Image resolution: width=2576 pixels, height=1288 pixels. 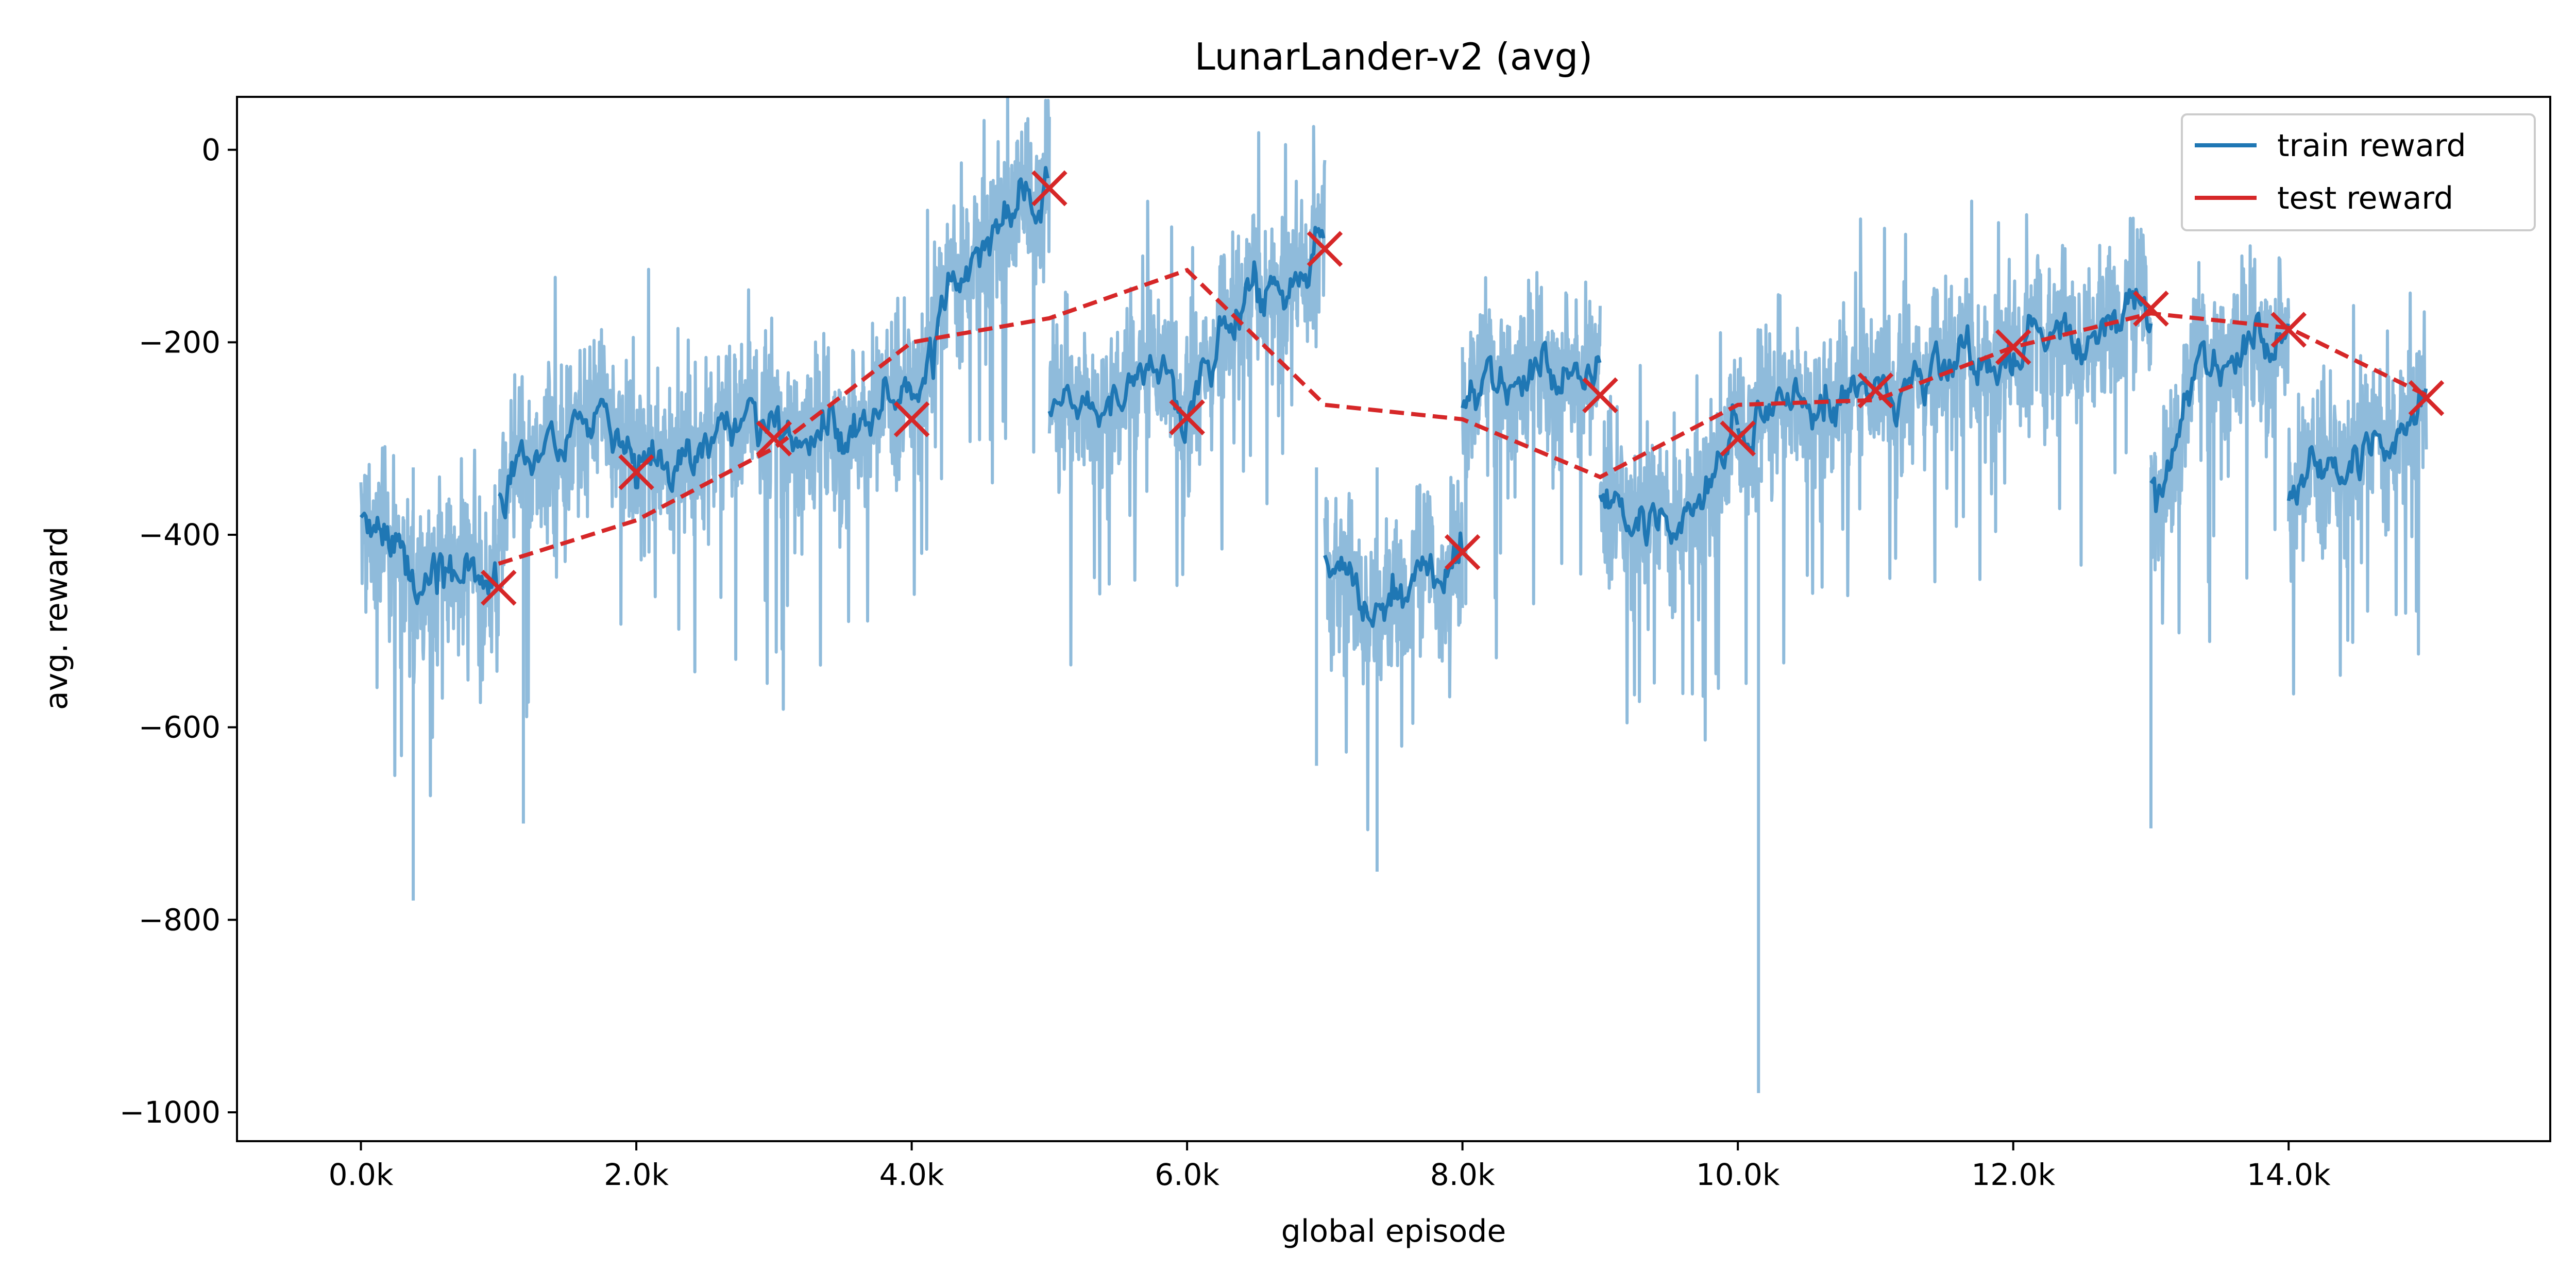 What do you see at coordinates (911, 1174) in the screenshot?
I see `x-tick-label-2: 4.0k` at bounding box center [911, 1174].